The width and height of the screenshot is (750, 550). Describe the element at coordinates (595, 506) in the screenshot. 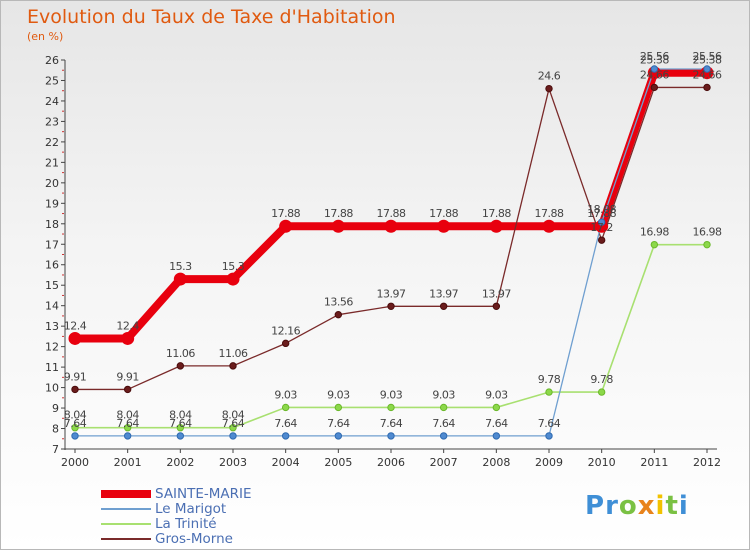

I see `logo-letter: P` at that location.